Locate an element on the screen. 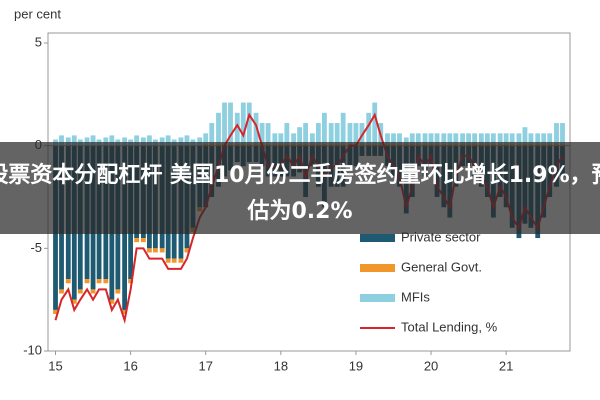 This screenshot has width=600, height=400. x-tick-label: 21 is located at coordinates (506, 365).